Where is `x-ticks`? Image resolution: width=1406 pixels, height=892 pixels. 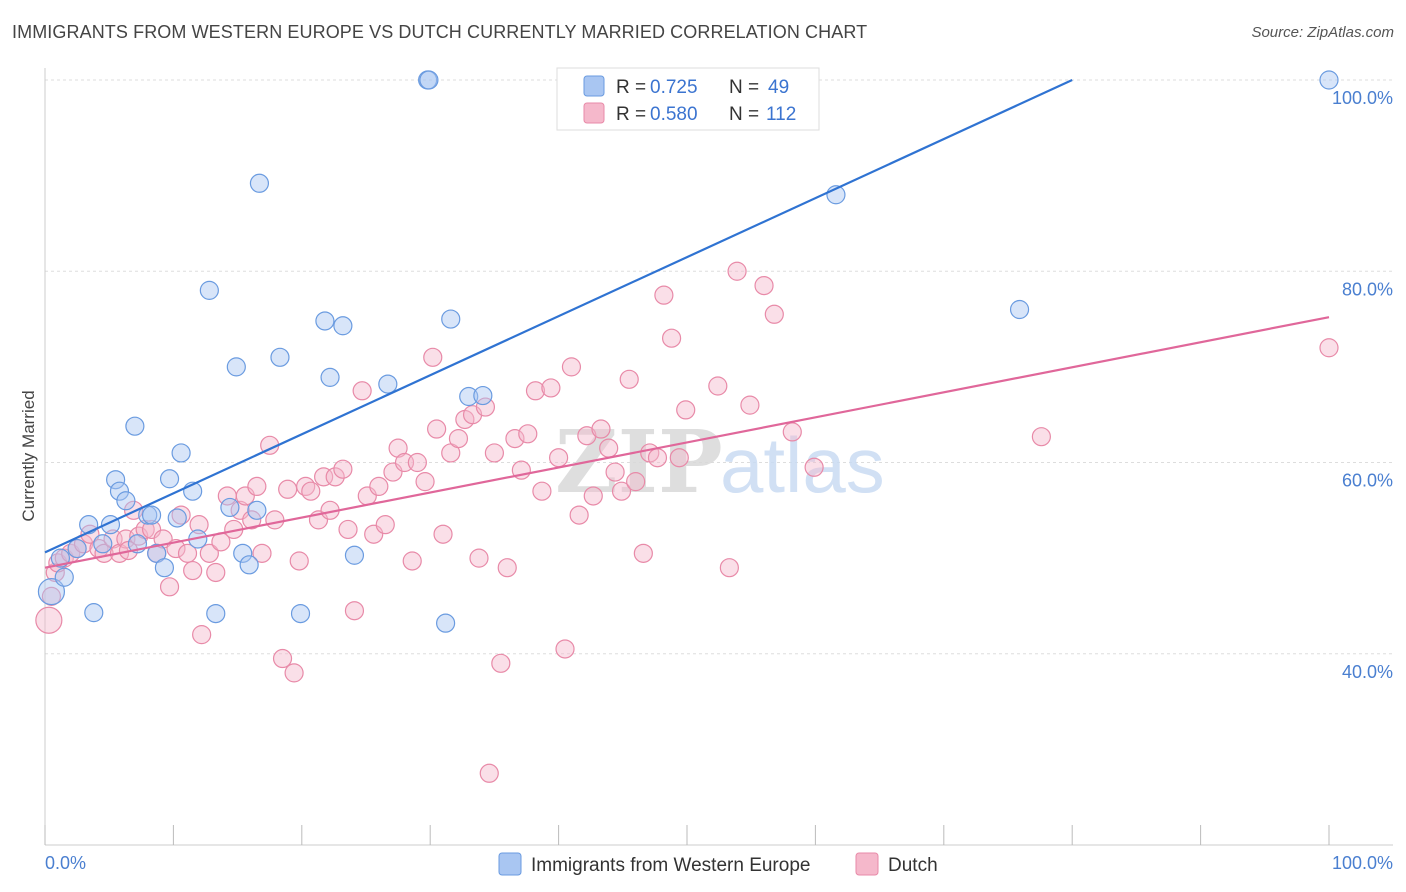
x-ticks is located at coordinates (687, 835).